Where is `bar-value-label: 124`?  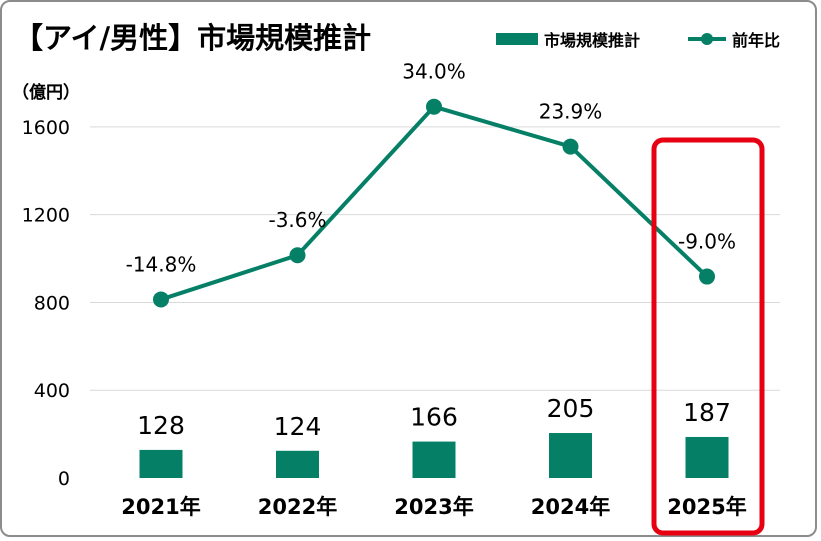
bar-value-label: 124 is located at coordinates (298, 426).